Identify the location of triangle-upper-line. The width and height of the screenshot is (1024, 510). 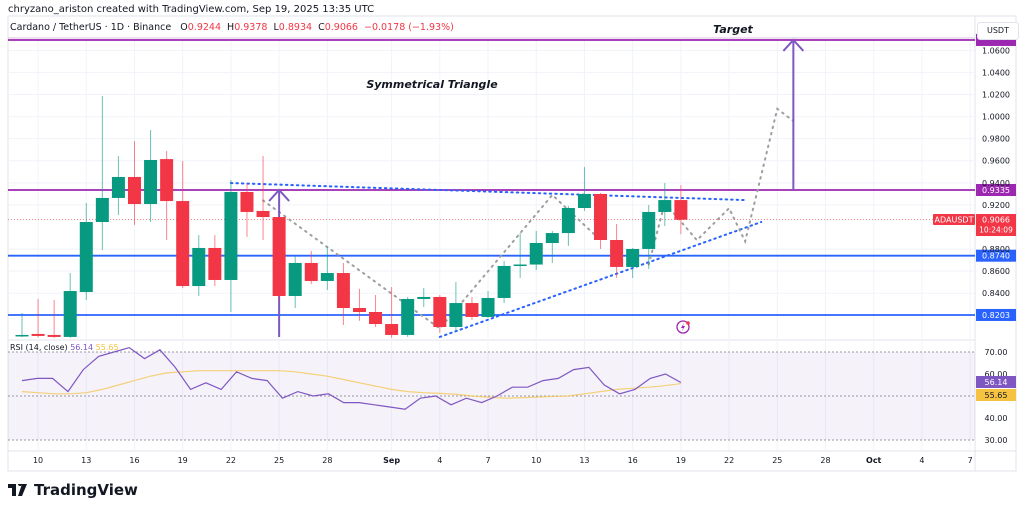
(488, 192).